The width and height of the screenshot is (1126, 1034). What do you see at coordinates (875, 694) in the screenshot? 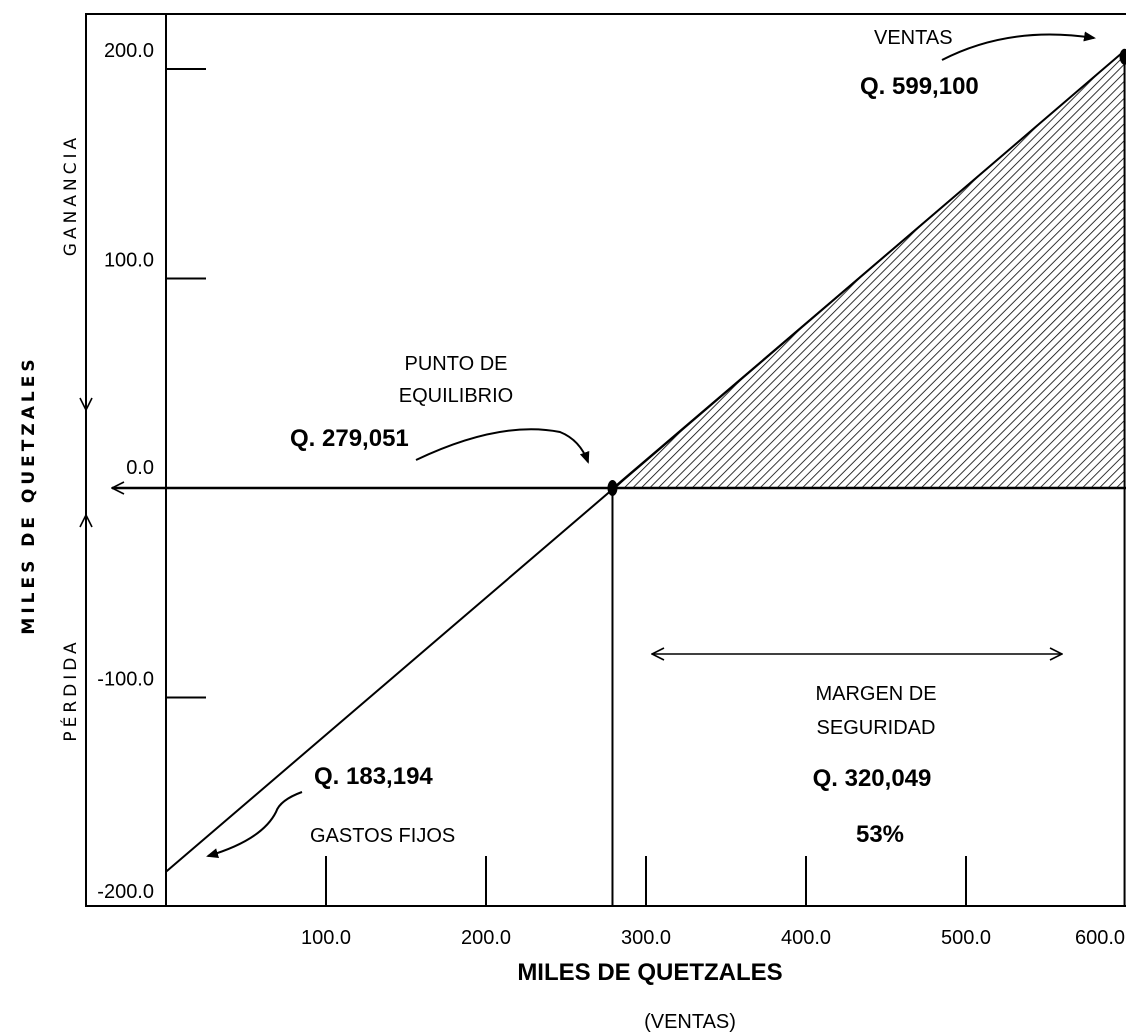
I see `safety-margin-title-line1: MARGEN DE` at bounding box center [875, 694].